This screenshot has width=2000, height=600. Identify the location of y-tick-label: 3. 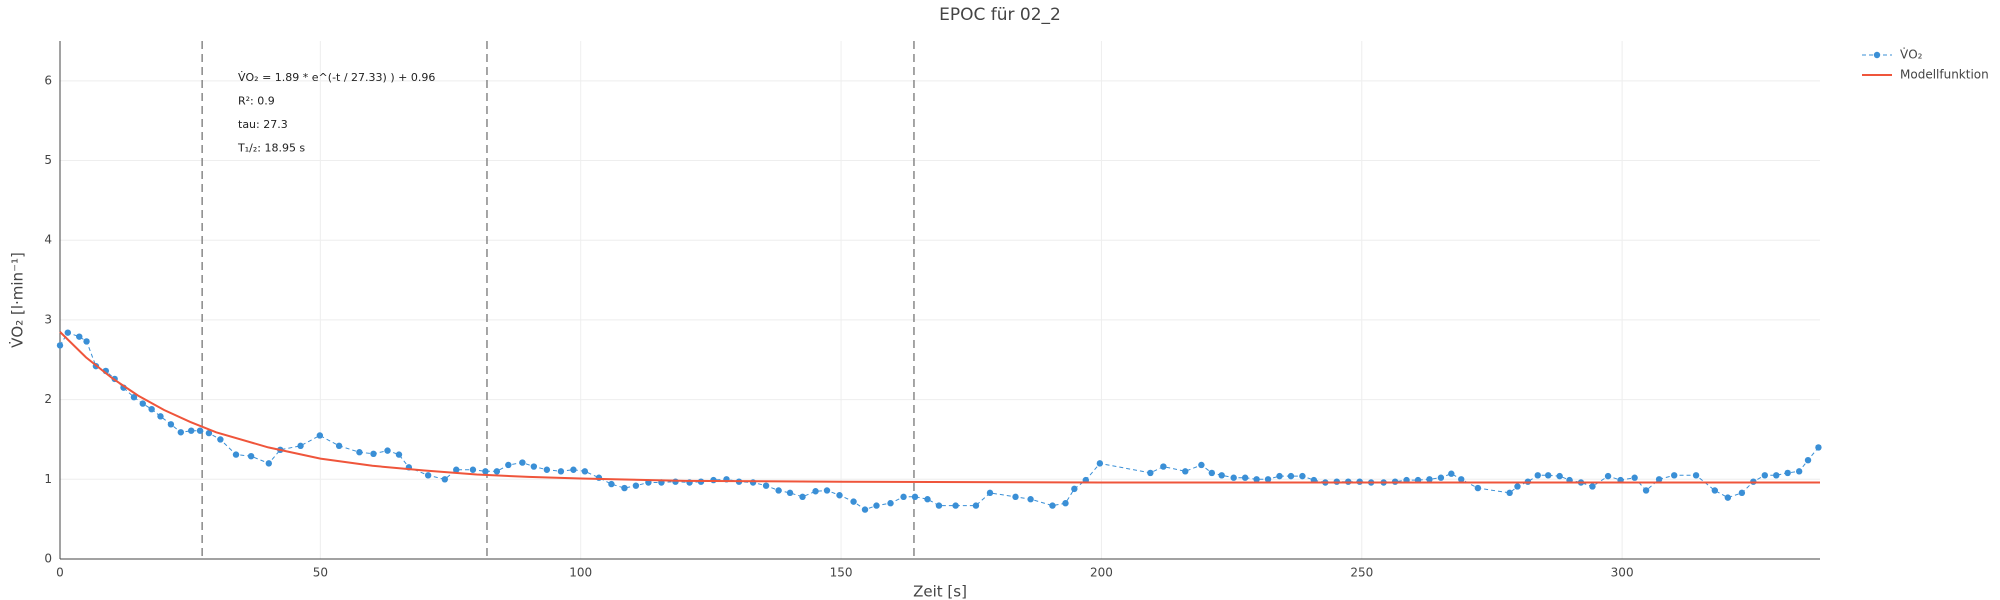
(48, 319).